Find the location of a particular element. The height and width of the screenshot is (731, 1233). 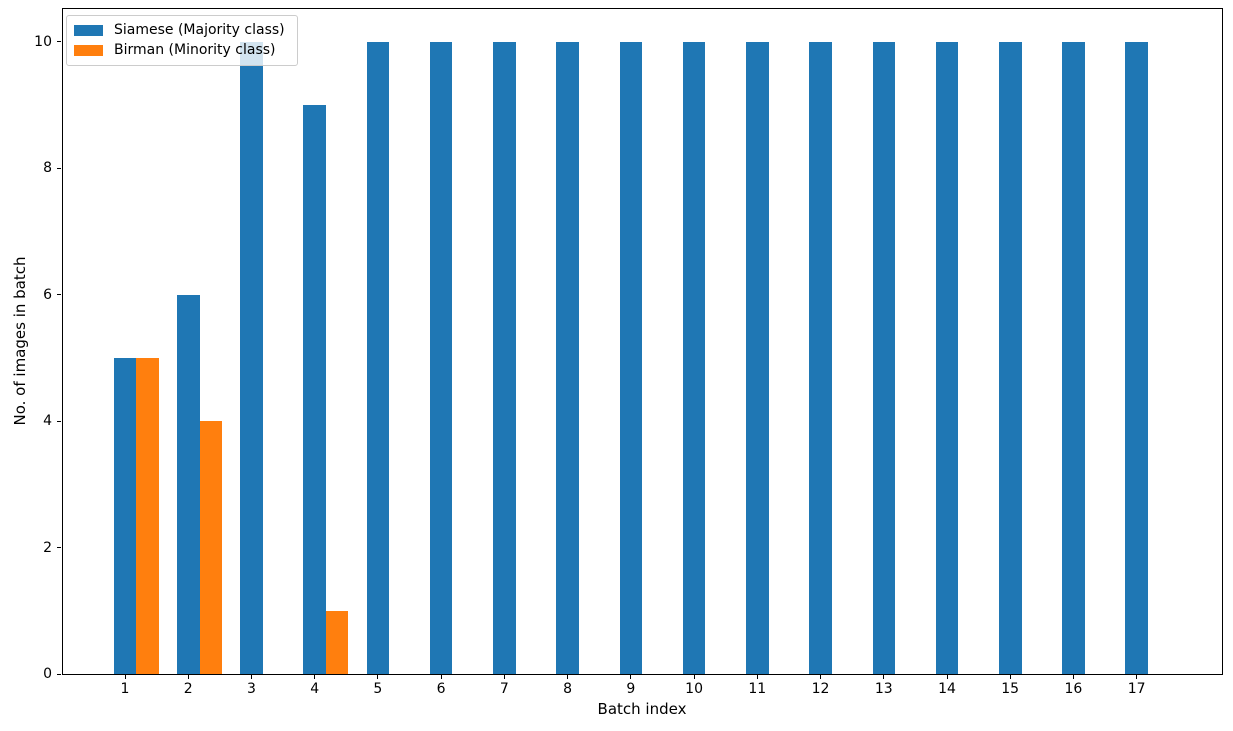

legend-item-1: Birman (Minority class) is located at coordinates (179, 50).